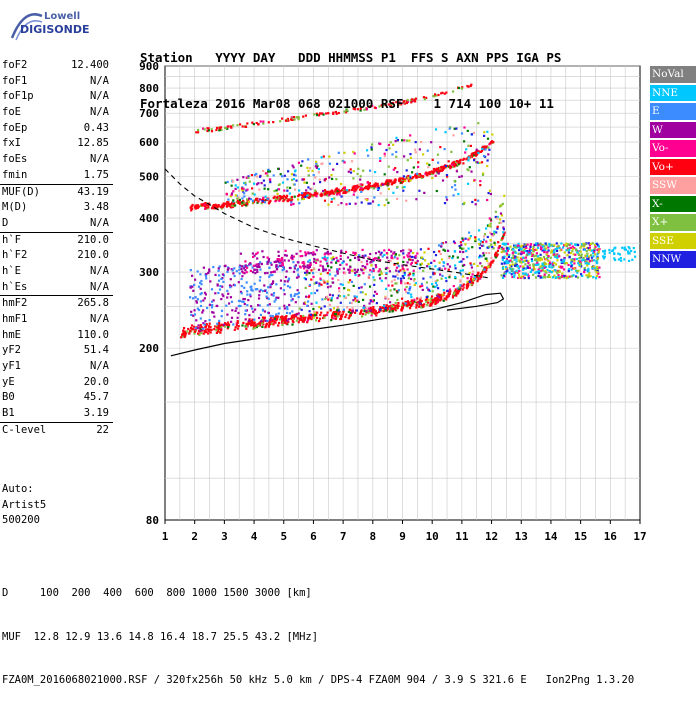  I want to click on param-divider, so click(56, 422).